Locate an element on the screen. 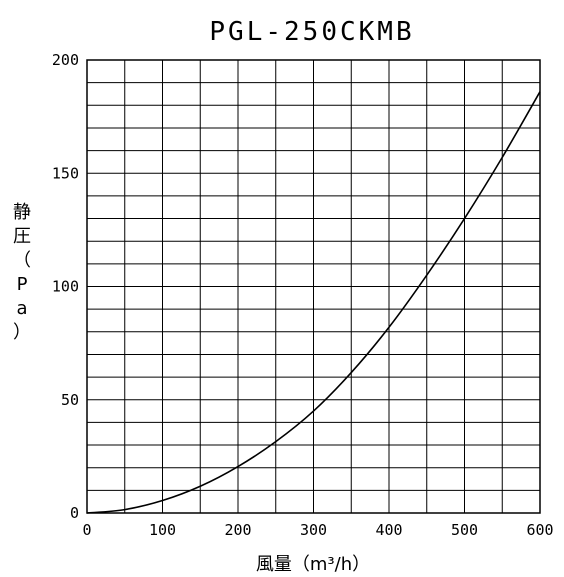 This screenshot has width=564, height=577. chart-title: PGL-250CKMB is located at coordinates (311, 32).